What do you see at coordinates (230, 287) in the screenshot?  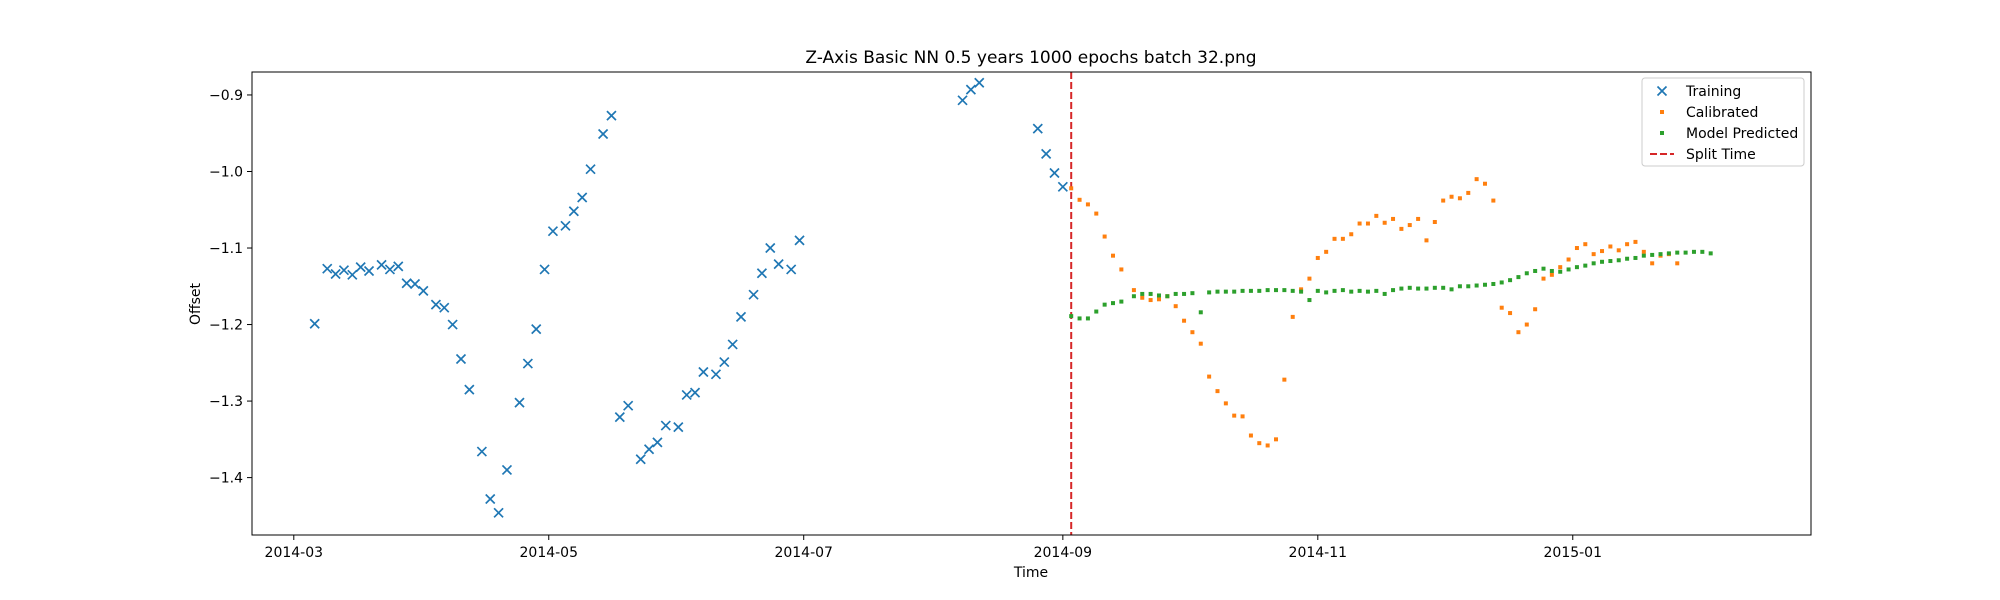 I see `y-axis: −1.4 −1.3 −1.2 −1.1 −1.0 −0.9` at bounding box center [230, 287].